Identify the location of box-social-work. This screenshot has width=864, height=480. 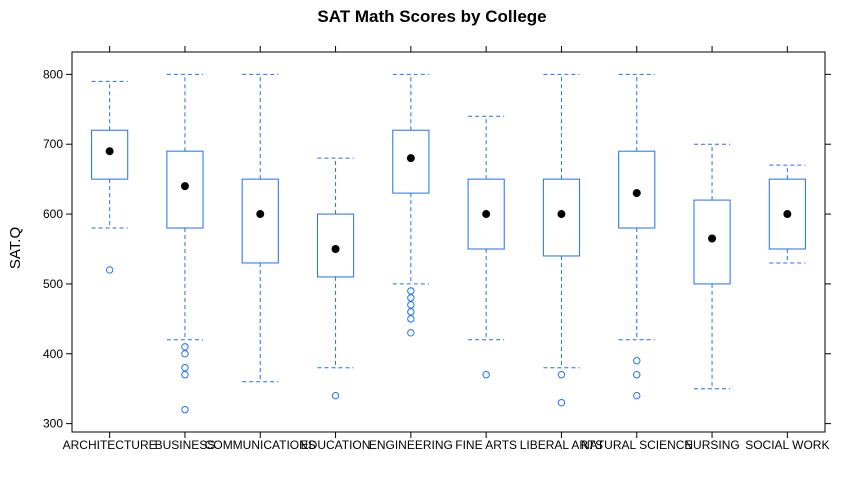
(787, 214).